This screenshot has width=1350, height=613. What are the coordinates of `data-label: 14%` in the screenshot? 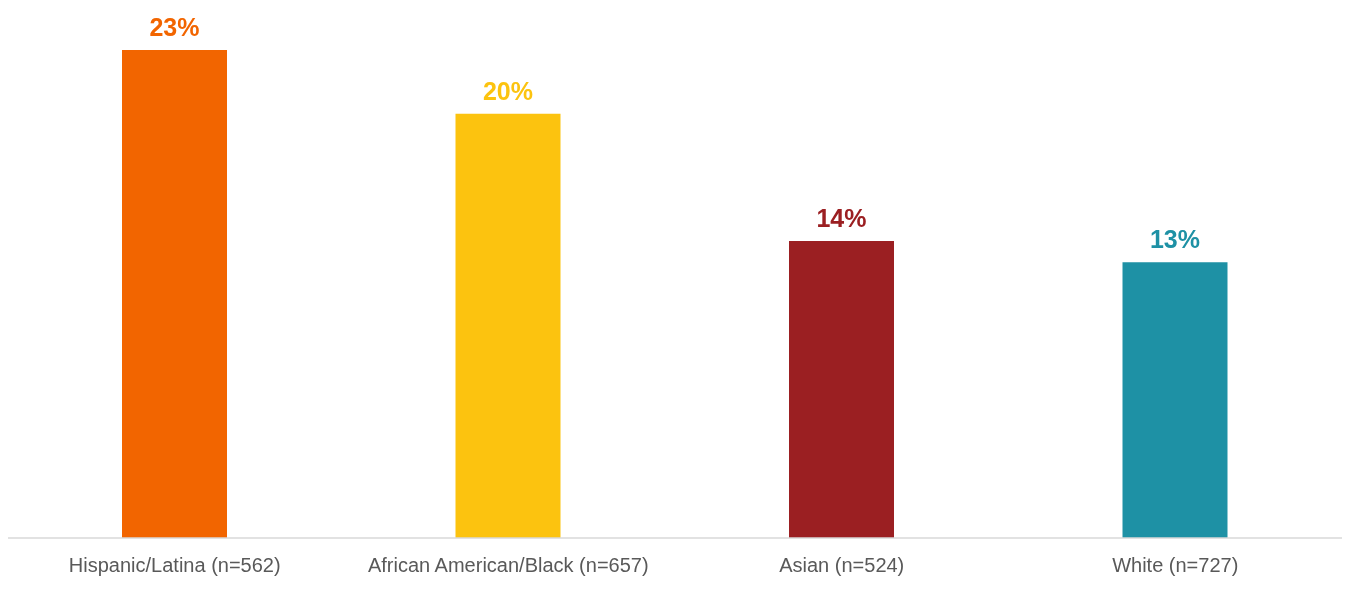 It's located at (841, 217).